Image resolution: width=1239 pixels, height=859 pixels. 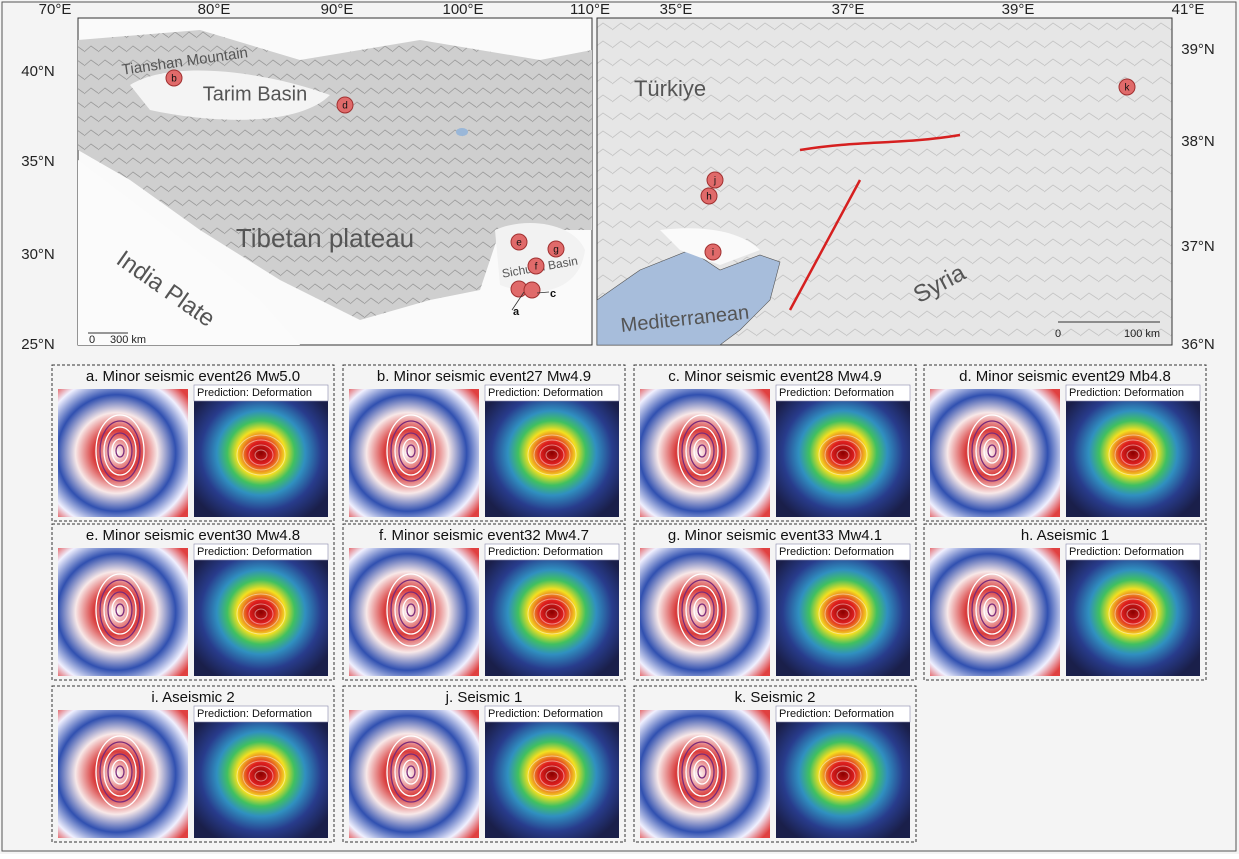 What do you see at coordinates (325, 238) in the screenshot?
I see `place-label: Tibetan plateau` at bounding box center [325, 238].